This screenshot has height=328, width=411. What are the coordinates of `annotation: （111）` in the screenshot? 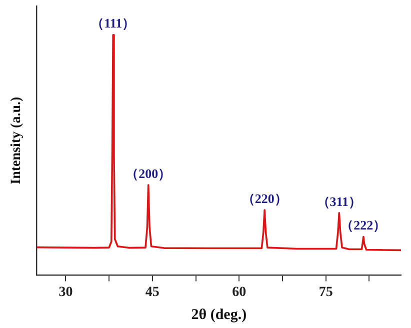 It's located at (113, 23).